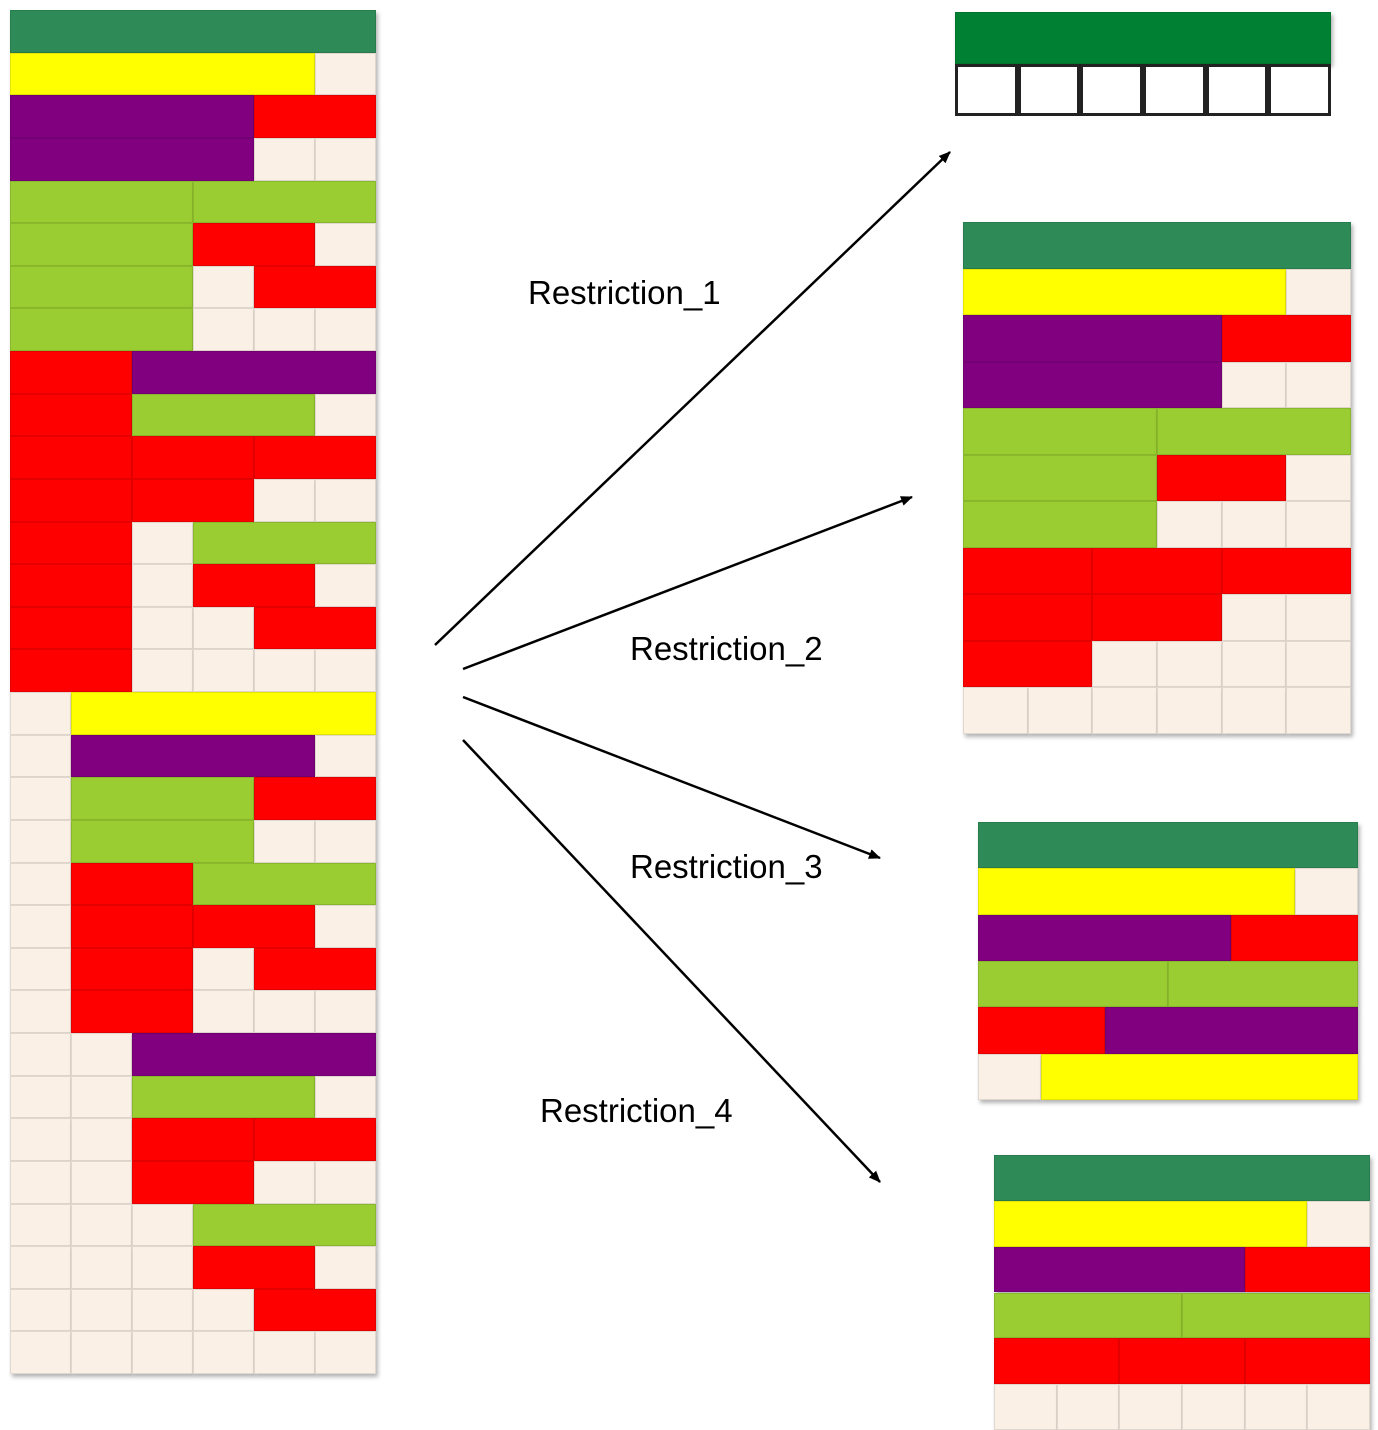 The height and width of the screenshot is (1430, 1378). I want to click on r4-cell-purple, so click(1119, 1269).